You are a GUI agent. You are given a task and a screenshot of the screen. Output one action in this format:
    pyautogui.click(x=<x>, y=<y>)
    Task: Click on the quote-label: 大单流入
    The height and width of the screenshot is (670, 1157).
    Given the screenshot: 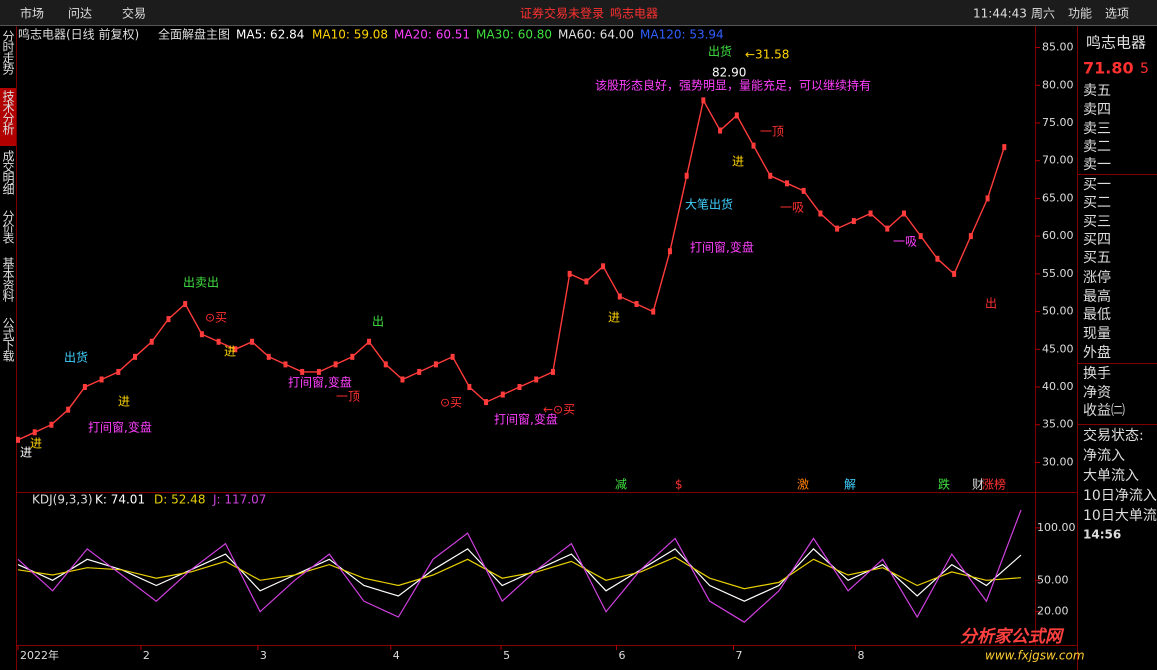 What is the action you would take?
    pyautogui.click(x=1111, y=476)
    